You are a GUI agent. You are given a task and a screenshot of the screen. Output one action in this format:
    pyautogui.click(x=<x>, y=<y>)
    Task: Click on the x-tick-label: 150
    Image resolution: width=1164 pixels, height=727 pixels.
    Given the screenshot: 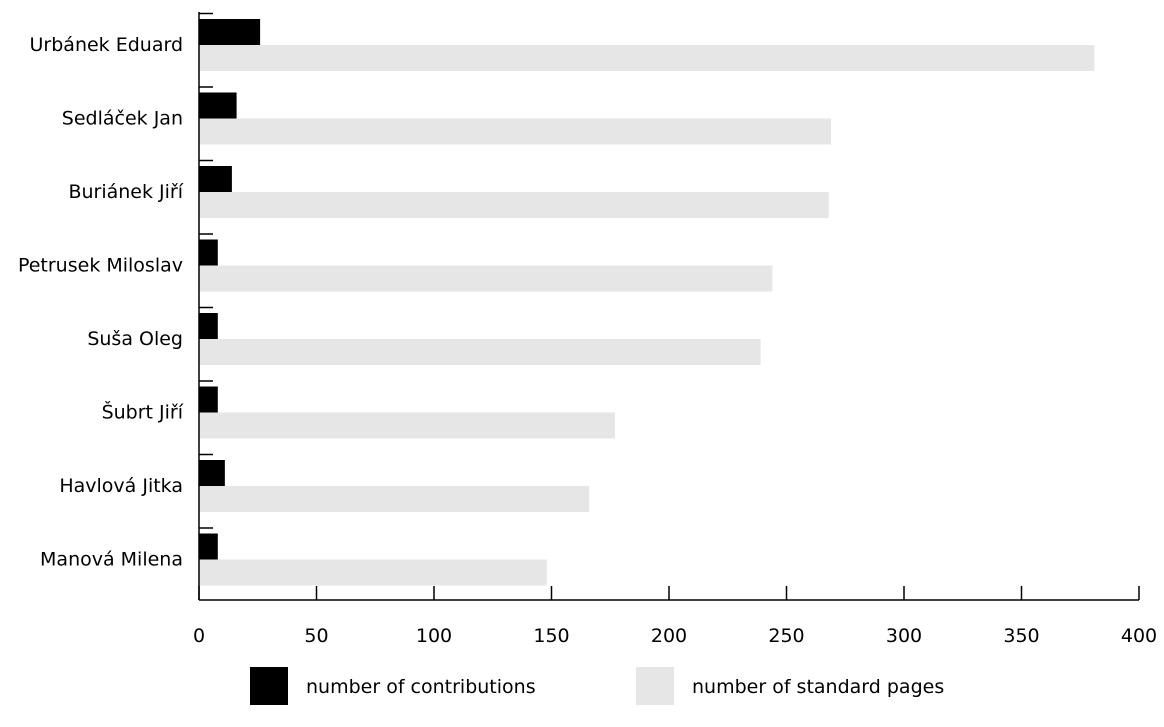 What is the action you would take?
    pyautogui.click(x=551, y=636)
    